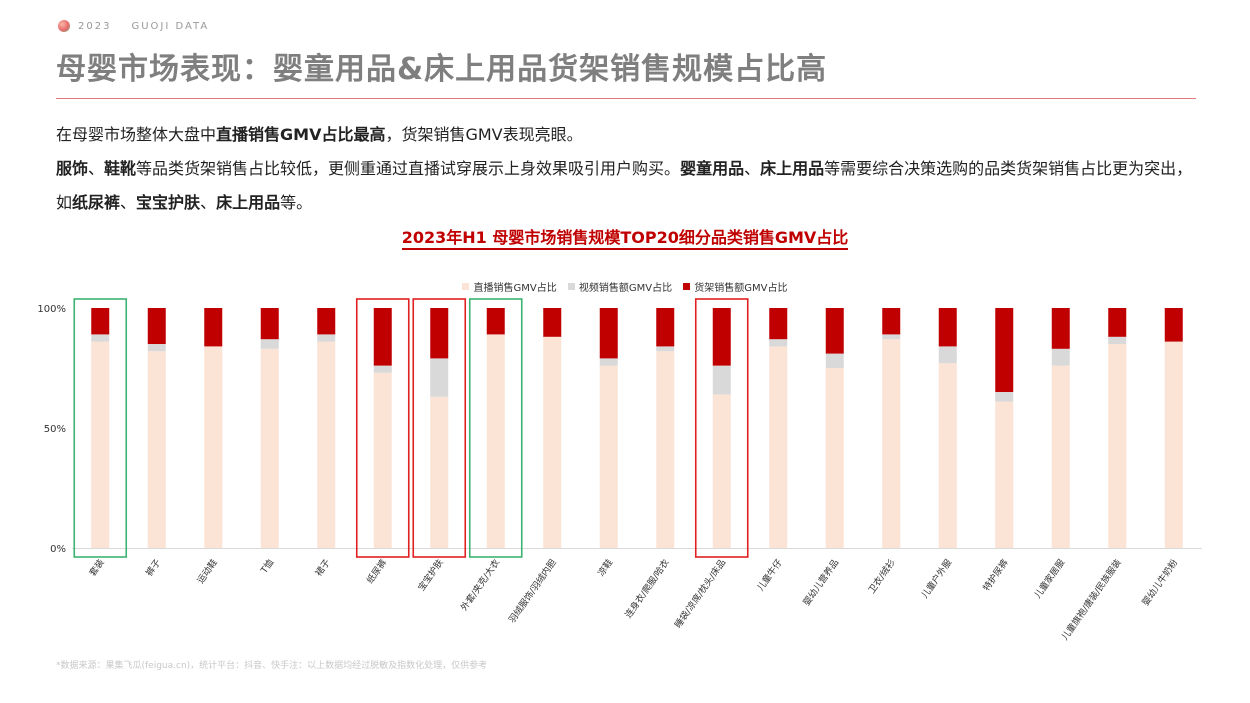  What do you see at coordinates (626, 98) in the screenshot?
I see `title-divider` at bounding box center [626, 98].